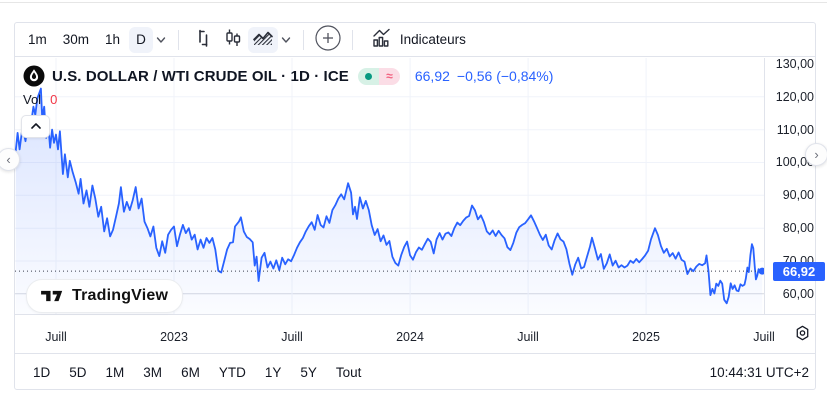  I want to click on interval-button-d: D, so click(141, 39).